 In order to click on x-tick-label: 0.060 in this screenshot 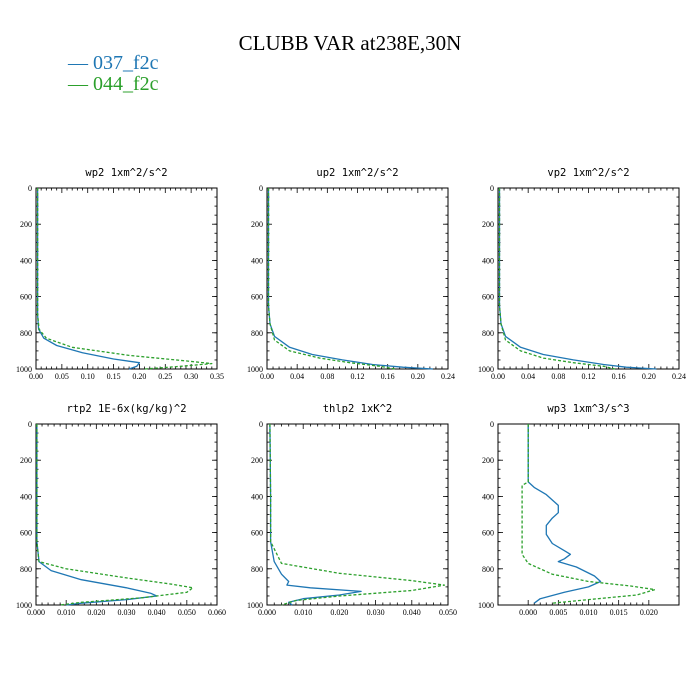, I will do `click(217, 612)`.